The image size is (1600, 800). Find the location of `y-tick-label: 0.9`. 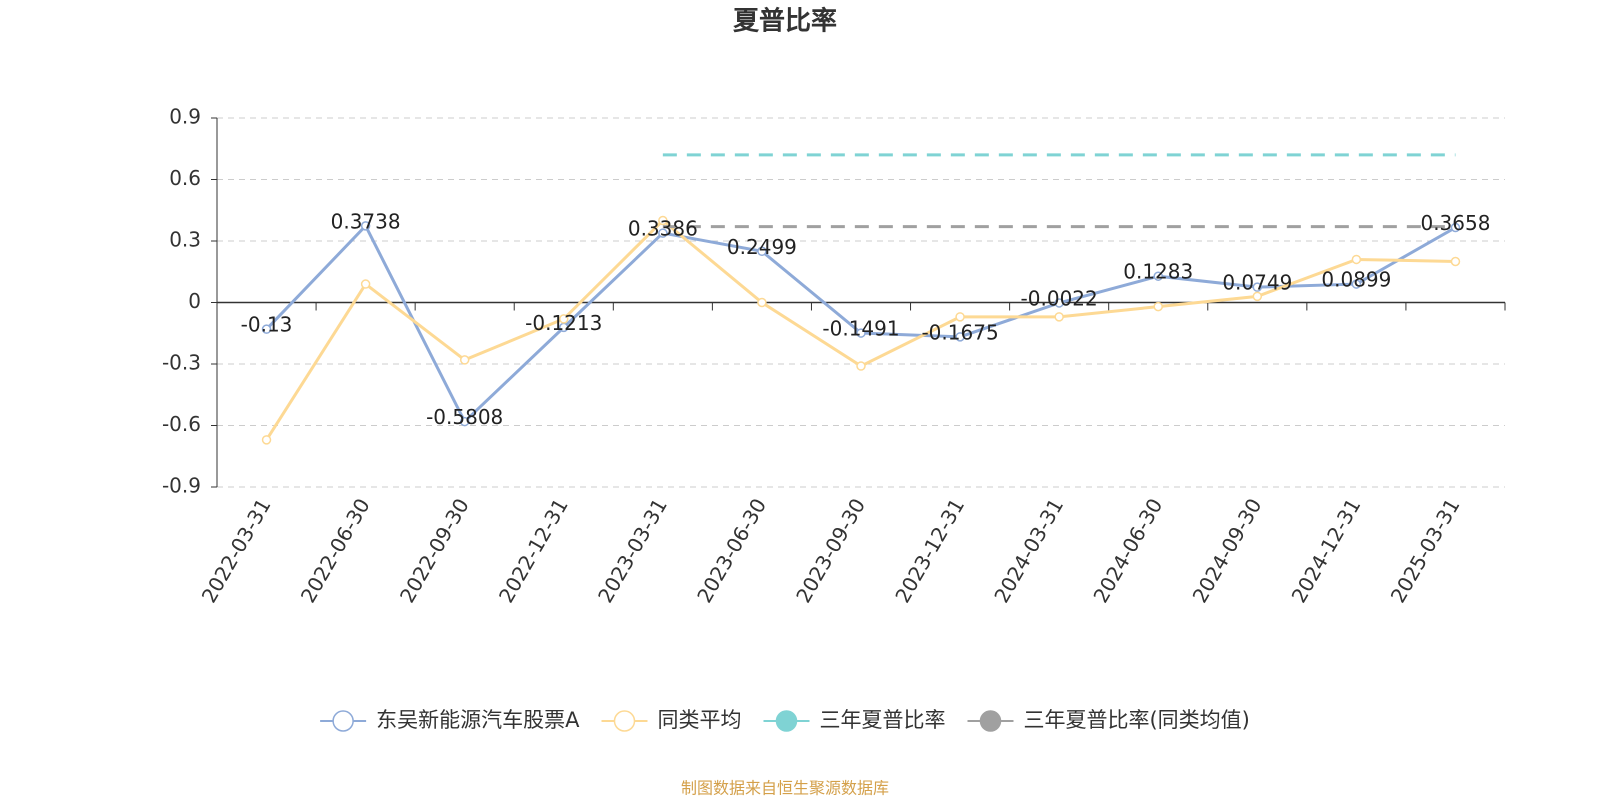

y-tick-label: 0.9 is located at coordinates (185, 117).